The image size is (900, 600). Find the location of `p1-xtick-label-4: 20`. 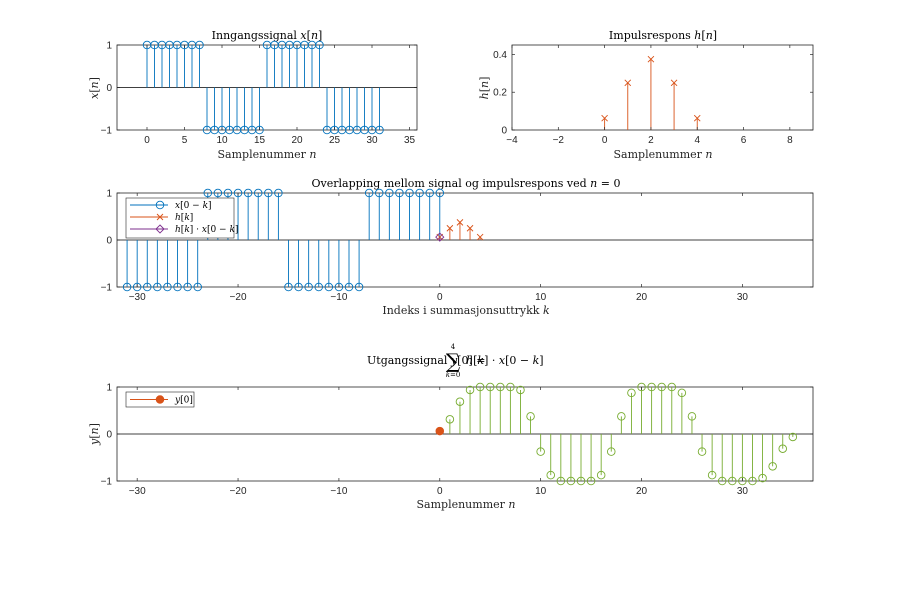

p1-xtick-label-4: 20 is located at coordinates (297, 140).